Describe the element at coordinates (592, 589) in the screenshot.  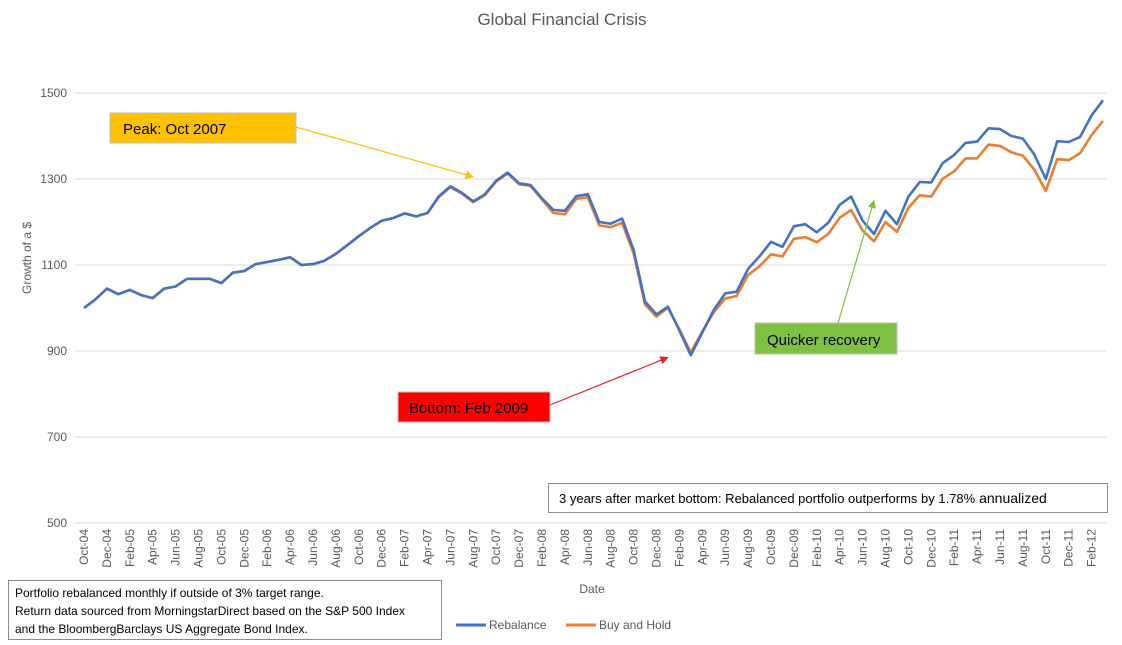
I see `x-axis-label: Date` at that location.